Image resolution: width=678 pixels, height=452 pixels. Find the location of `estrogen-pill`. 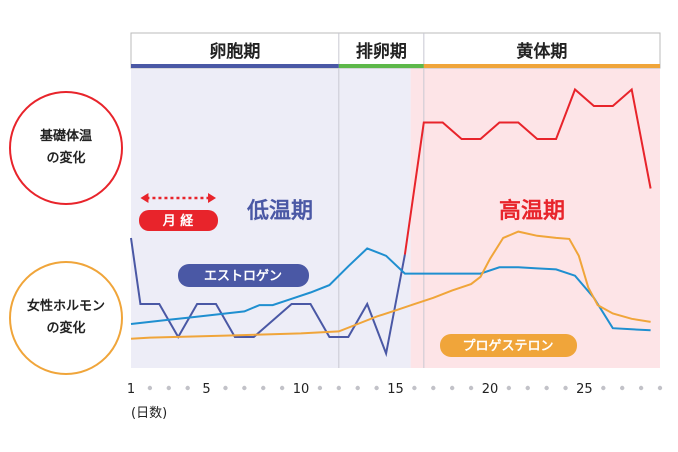

estrogen-pill is located at coordinates (243, 275).